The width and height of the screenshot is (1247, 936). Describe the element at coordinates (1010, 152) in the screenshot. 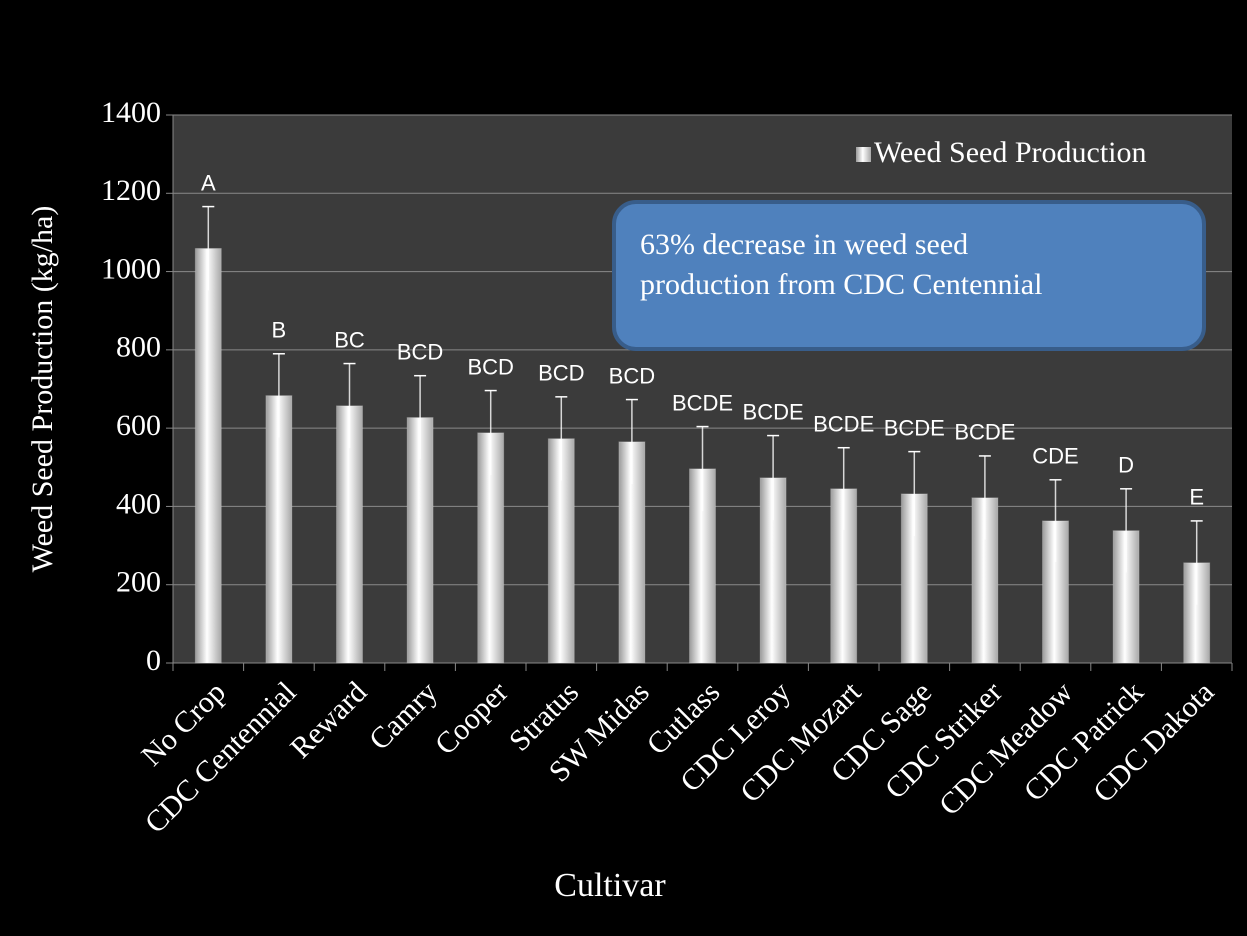

I see `legend-label: Weed Seed Production` at that location.